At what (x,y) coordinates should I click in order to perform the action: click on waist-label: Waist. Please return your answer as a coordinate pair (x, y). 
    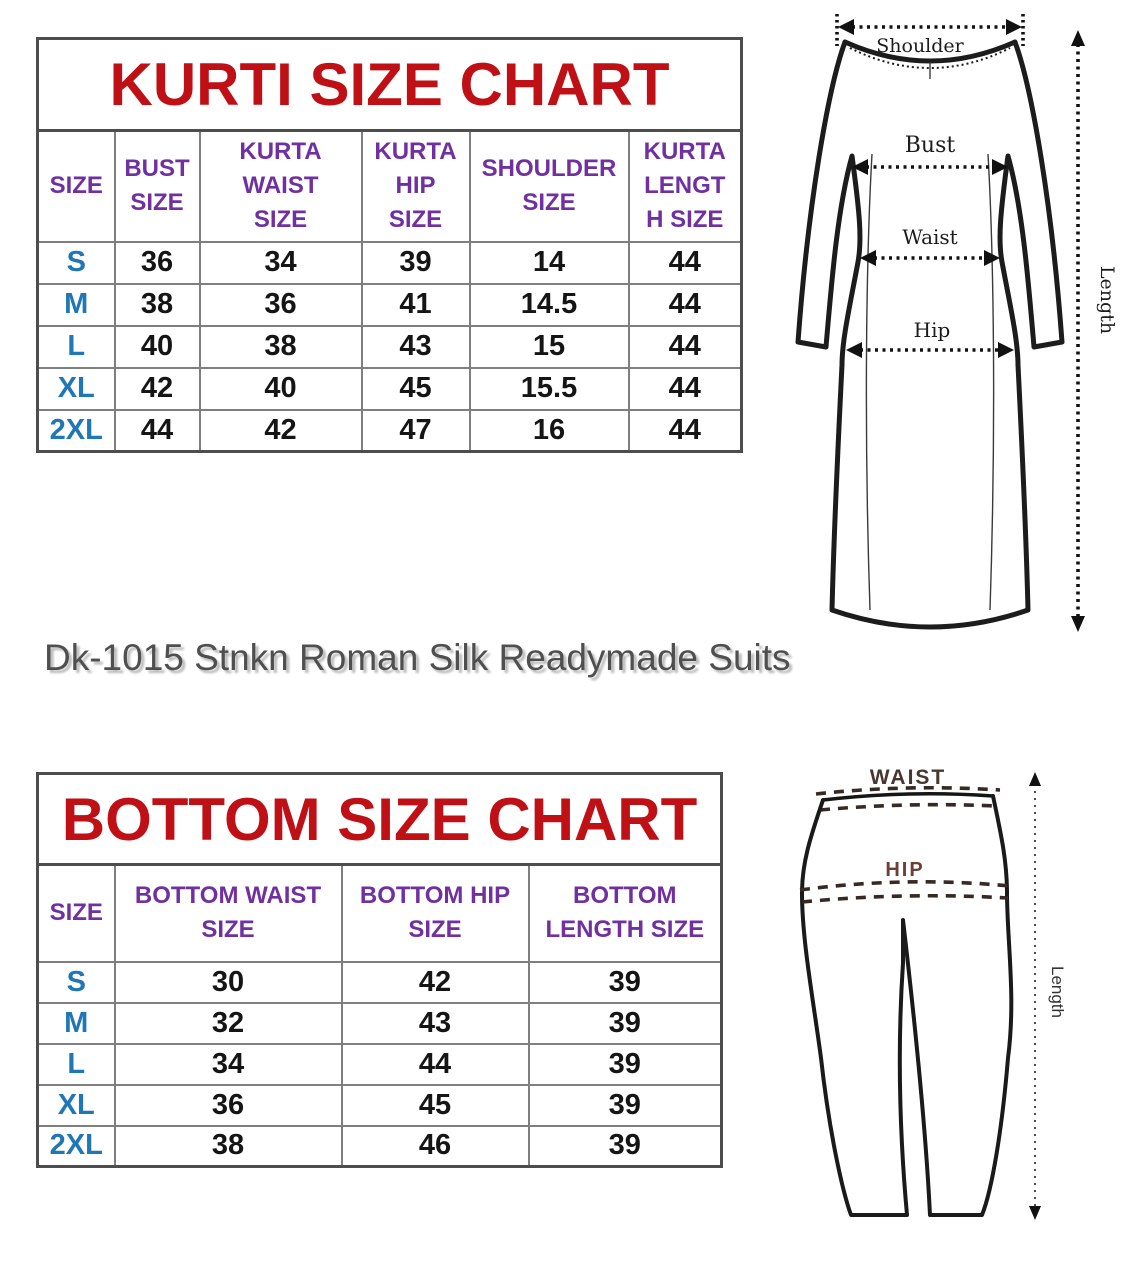
    Looking at the image, I should click on (929, 237).